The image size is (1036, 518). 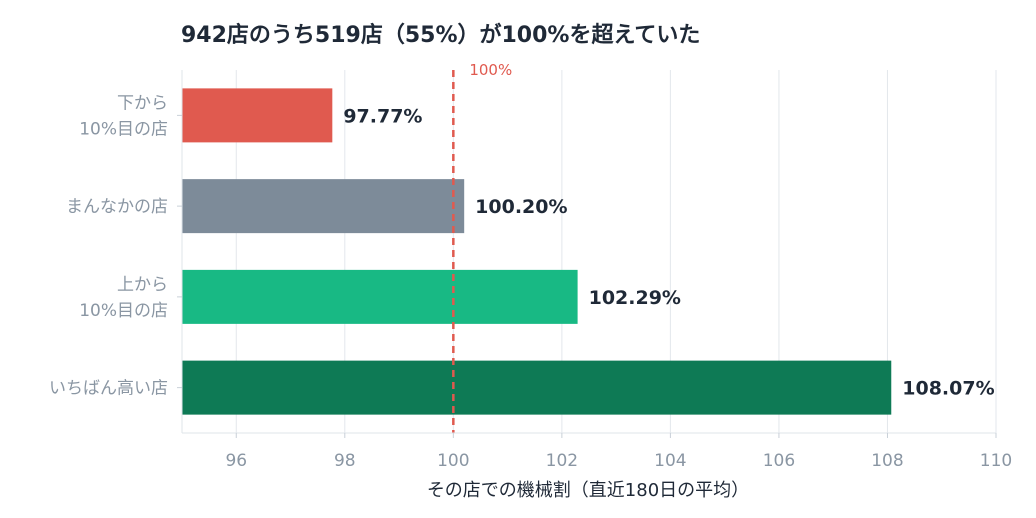 I want to click on value-label: 102.29%, so click(x=635, y=298).